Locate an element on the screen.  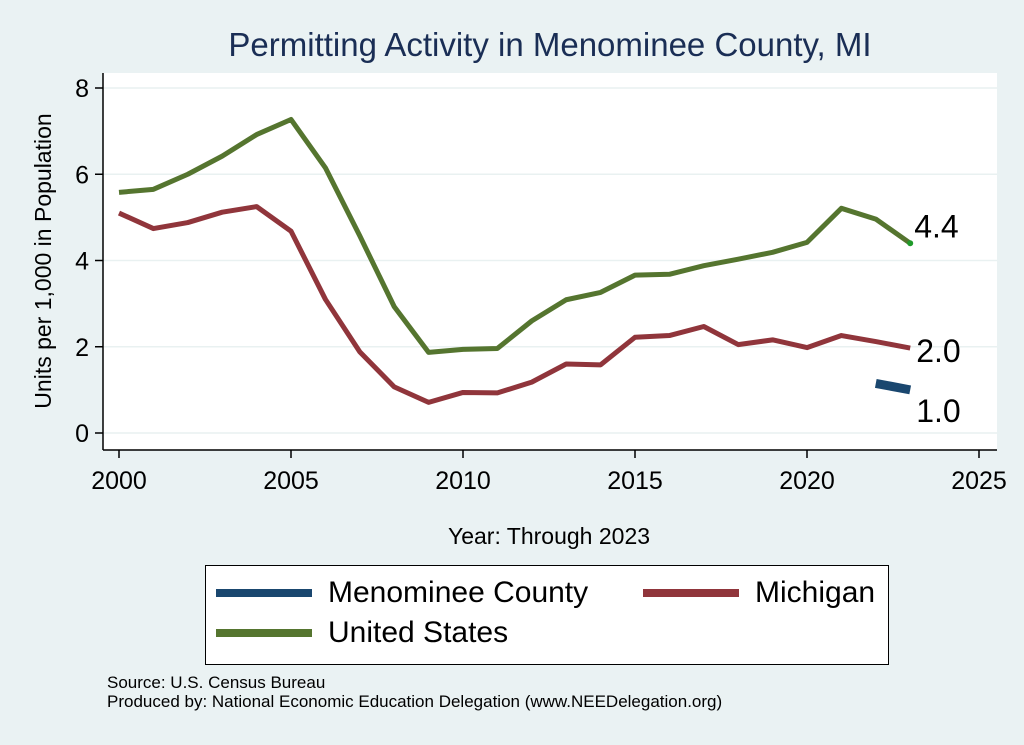
end-marker-united-states is located at coordinates (910, 243).